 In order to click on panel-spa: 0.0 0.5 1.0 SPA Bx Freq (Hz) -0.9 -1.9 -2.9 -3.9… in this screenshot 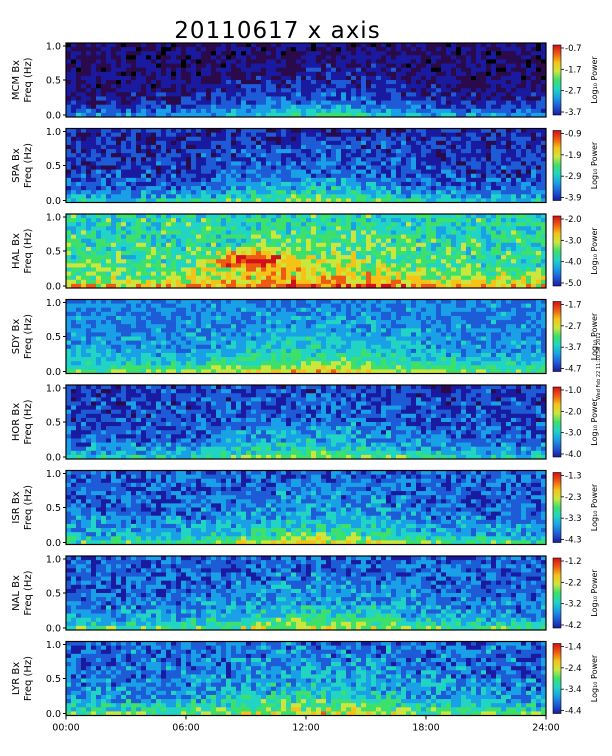, I will do `click(305, 167)`.